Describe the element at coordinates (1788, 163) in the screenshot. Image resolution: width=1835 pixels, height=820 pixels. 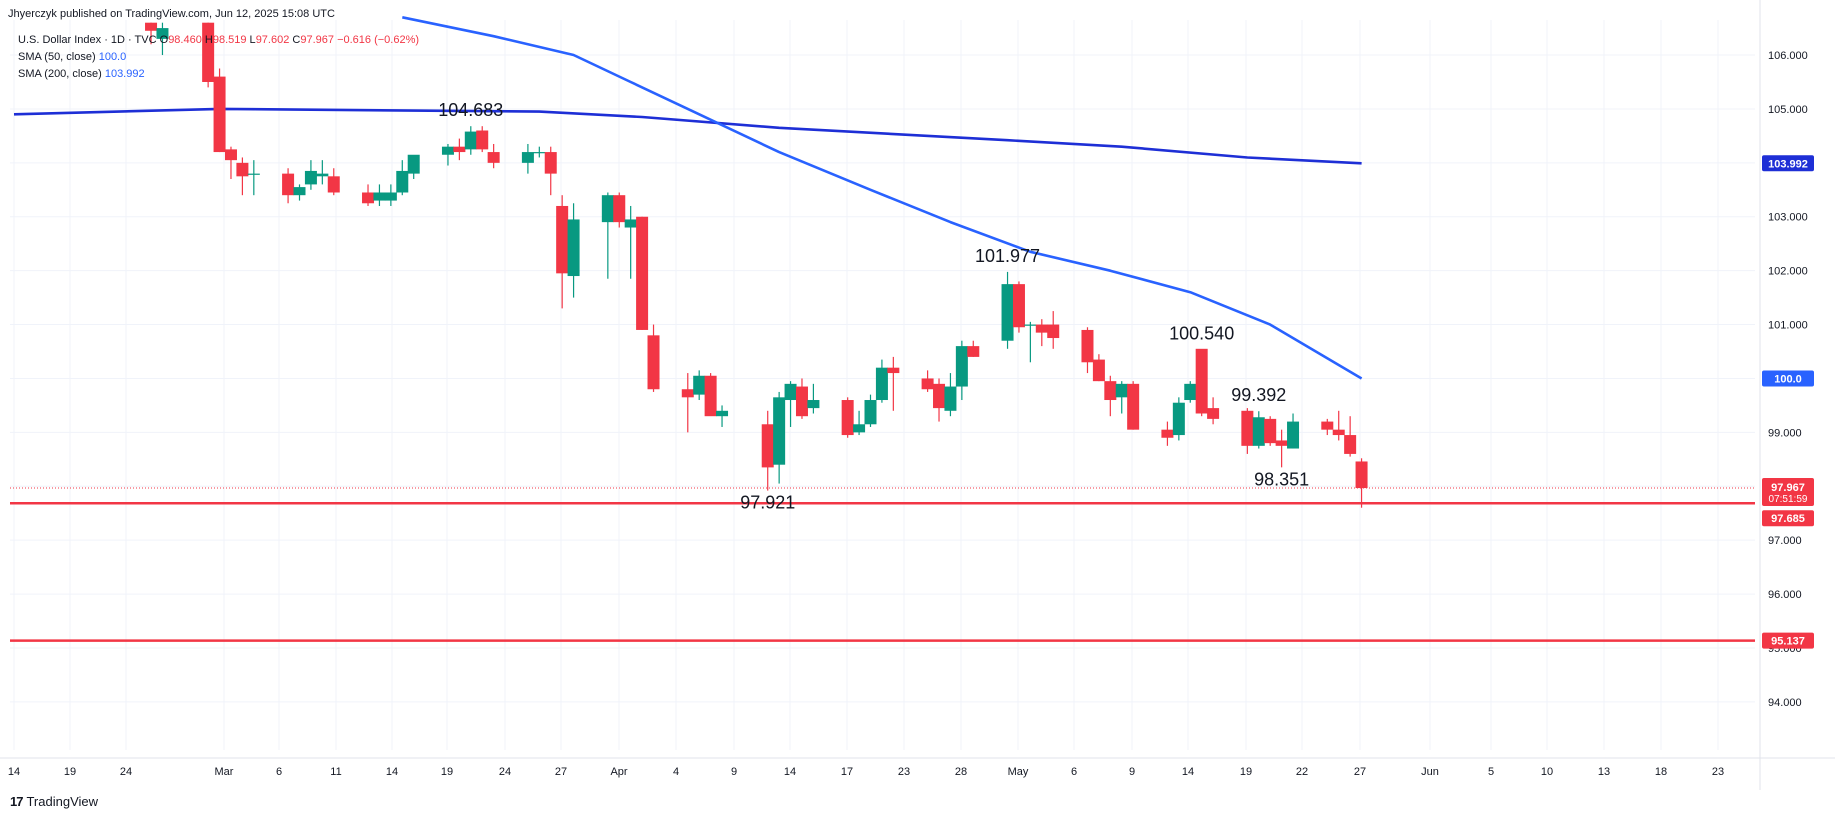
I see `sma200-price-badge` at that location.